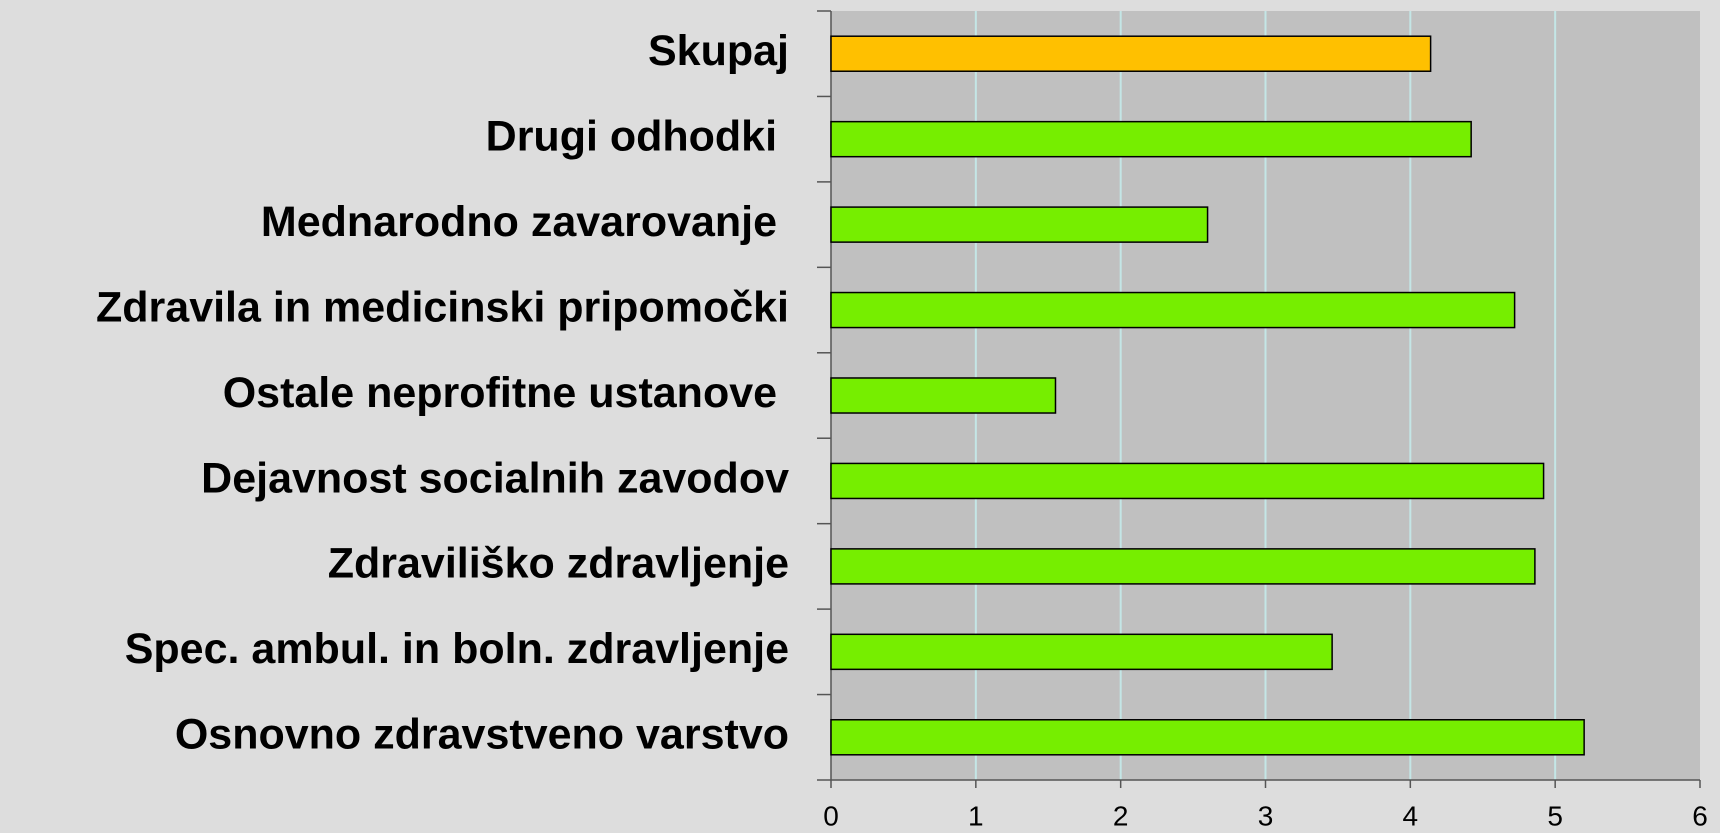 Image resolution: width=1720 pixels, height=833 pixels. Describe the element at coordinates (718, 51) in the screenshot. I see `y-tick-label: Skupaj` at that location.